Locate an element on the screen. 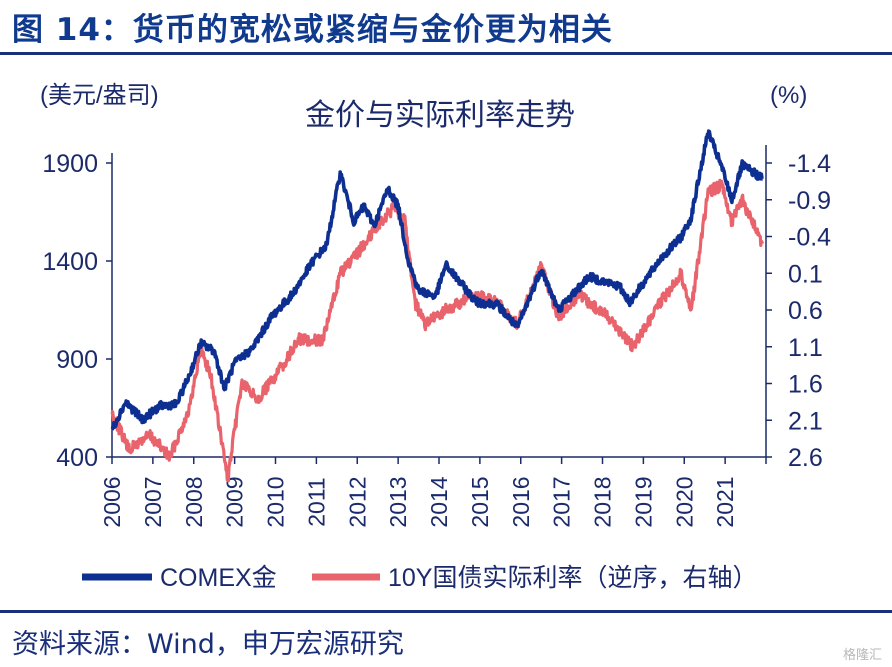  right-tick-label: 1.1 is located at coordinates (805, 348).